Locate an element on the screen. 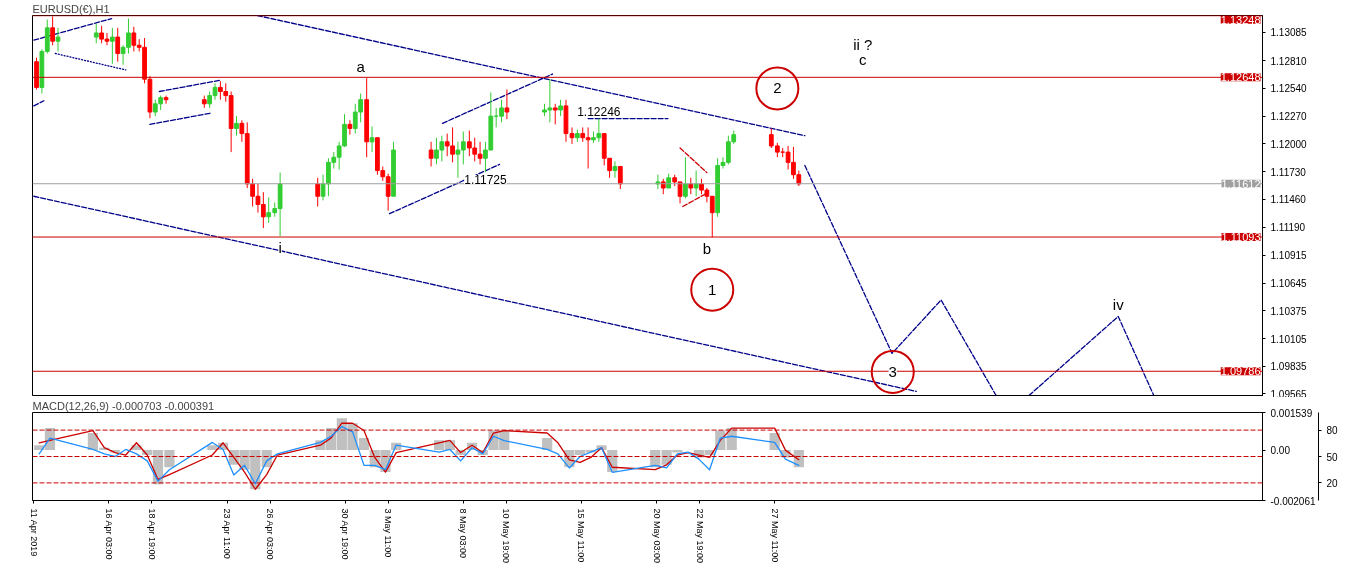 Image resolution: width=1361 pixels, height=583 pixels. x-tick-label: 11 Apr 2019 is located at coordinates (33, 532).